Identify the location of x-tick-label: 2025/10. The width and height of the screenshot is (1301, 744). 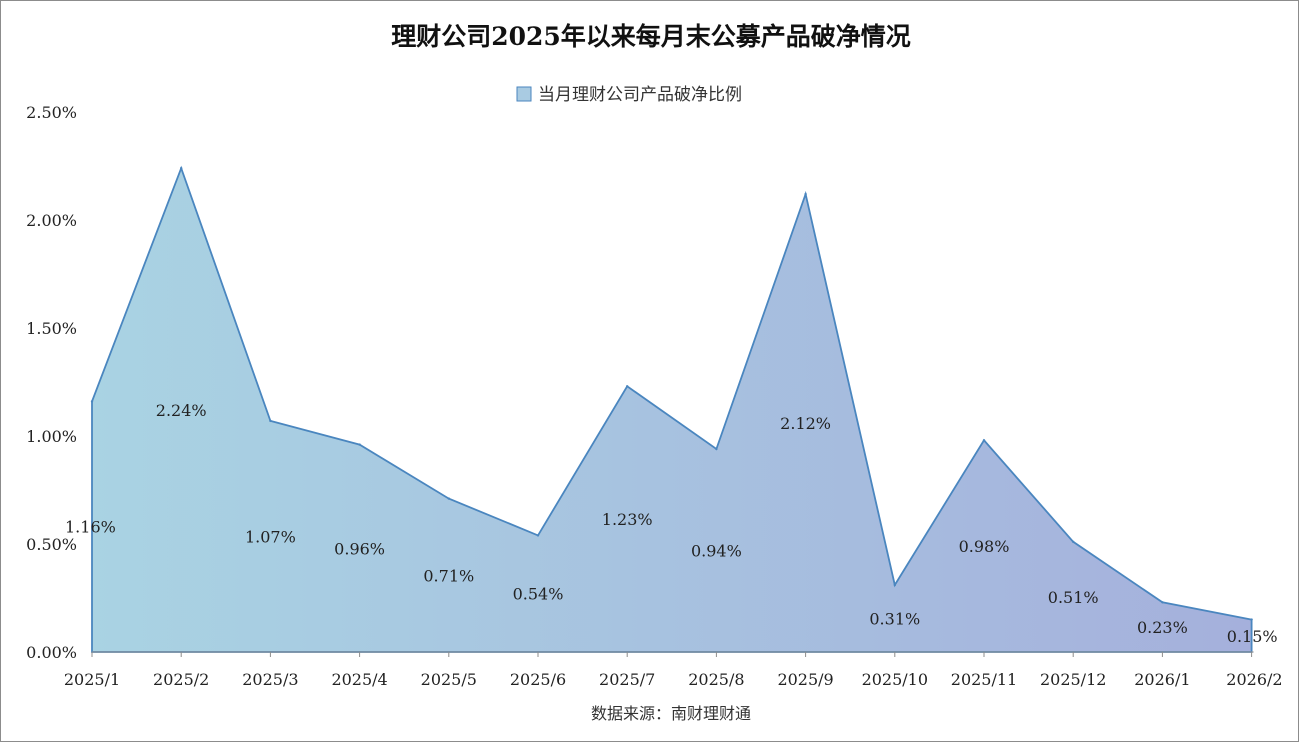
(895, 679).